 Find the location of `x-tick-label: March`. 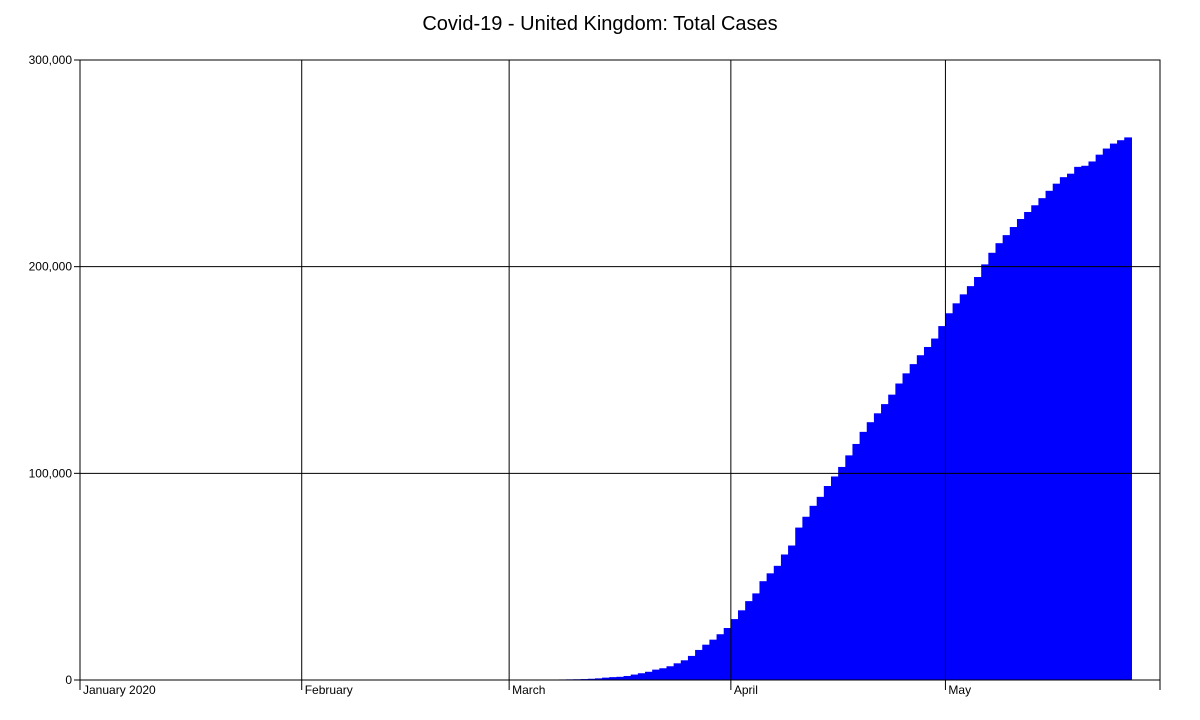

x-tick-label: March is located at coordinates (528, 690).